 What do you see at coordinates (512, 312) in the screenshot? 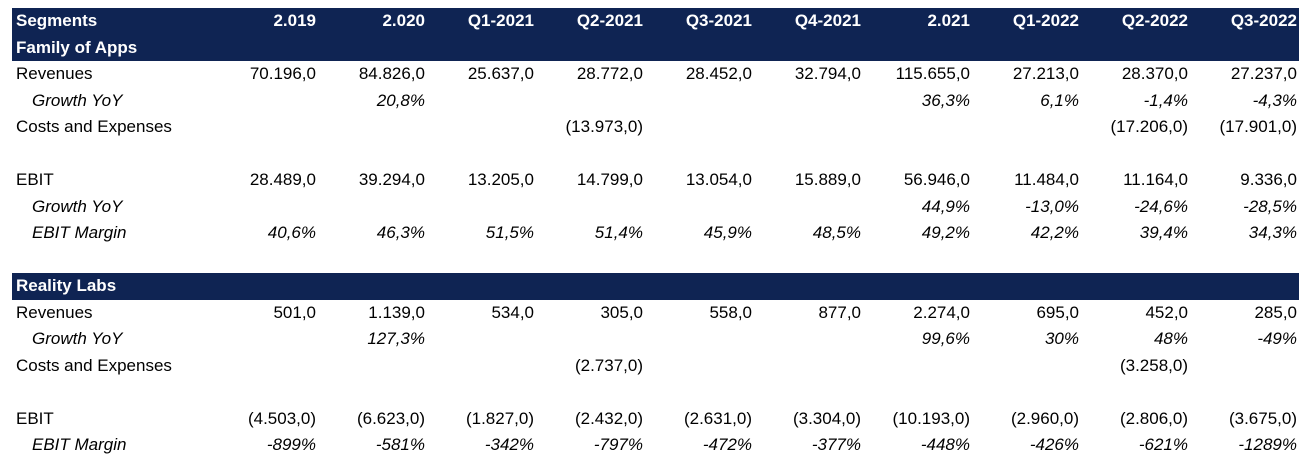
I see `table-cell: 534,0` at bounding box center [512, 312].